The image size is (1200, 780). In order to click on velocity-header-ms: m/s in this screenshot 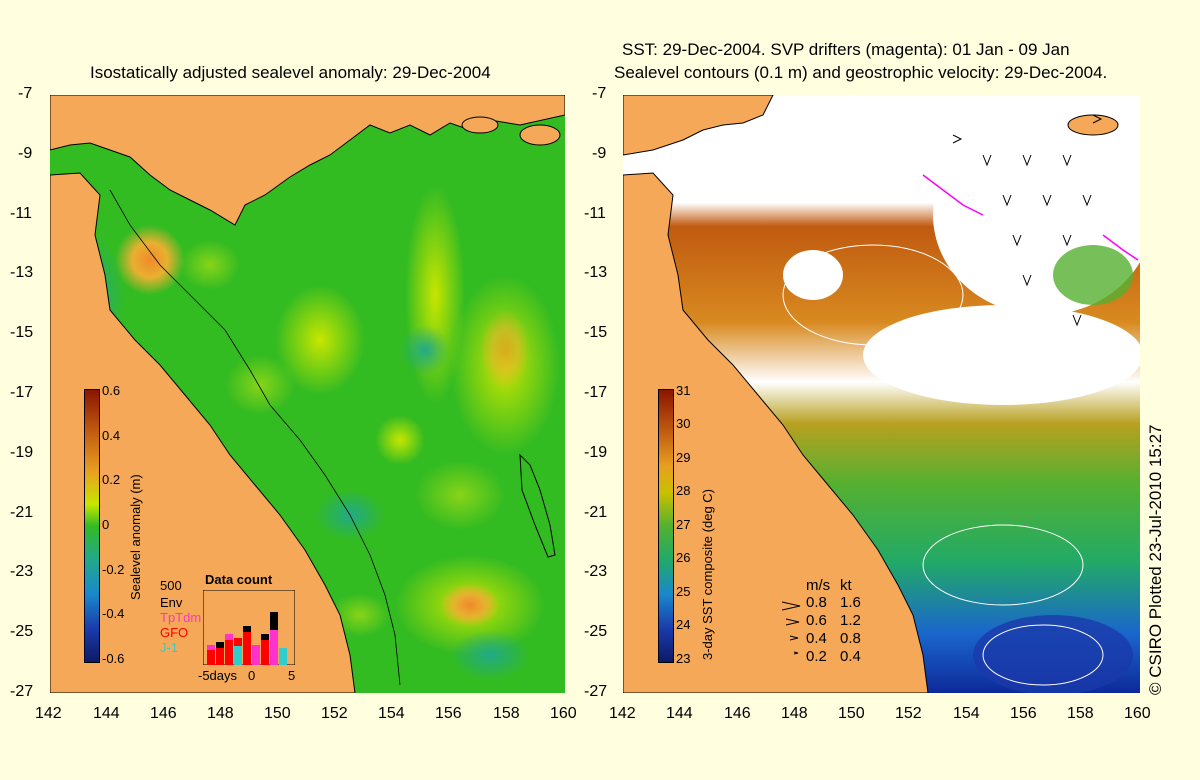, I will do `click(818, 585)`.